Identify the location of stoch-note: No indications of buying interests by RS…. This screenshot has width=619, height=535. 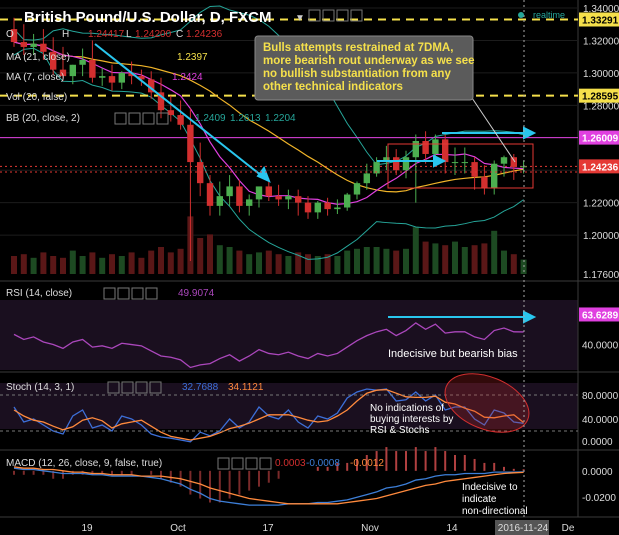
(413, 419).